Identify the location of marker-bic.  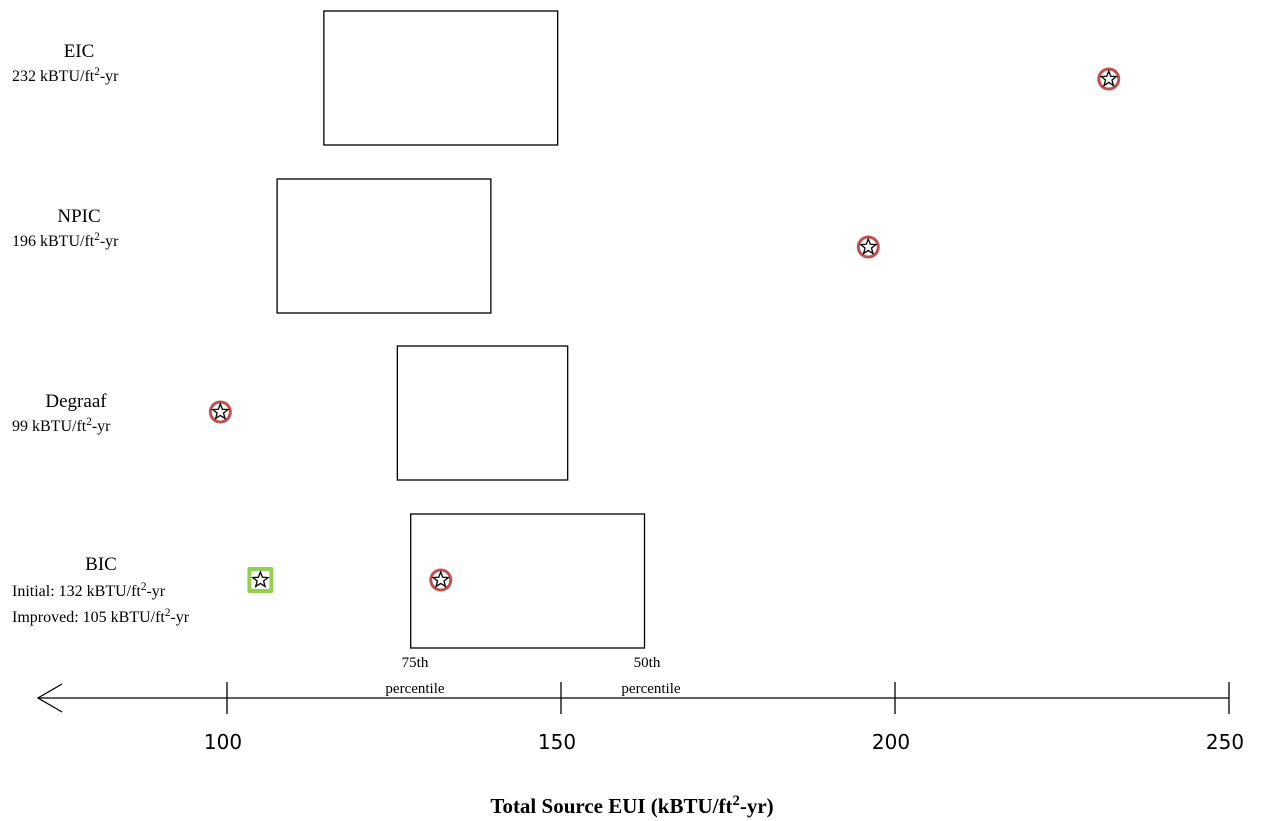
(441, 580).